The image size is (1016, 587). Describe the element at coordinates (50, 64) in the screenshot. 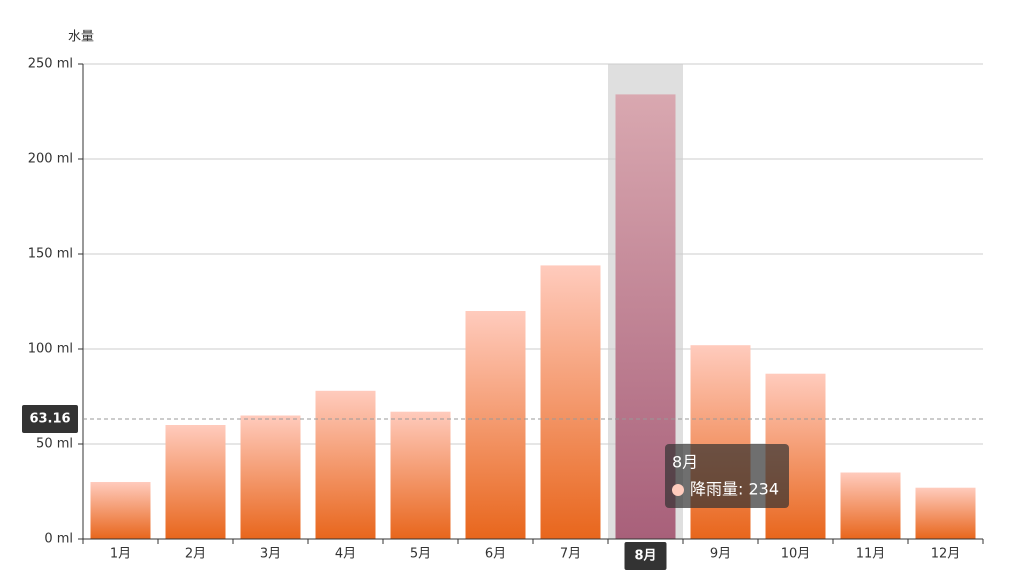

I see `y-tick-label: 250 ml` at that location.